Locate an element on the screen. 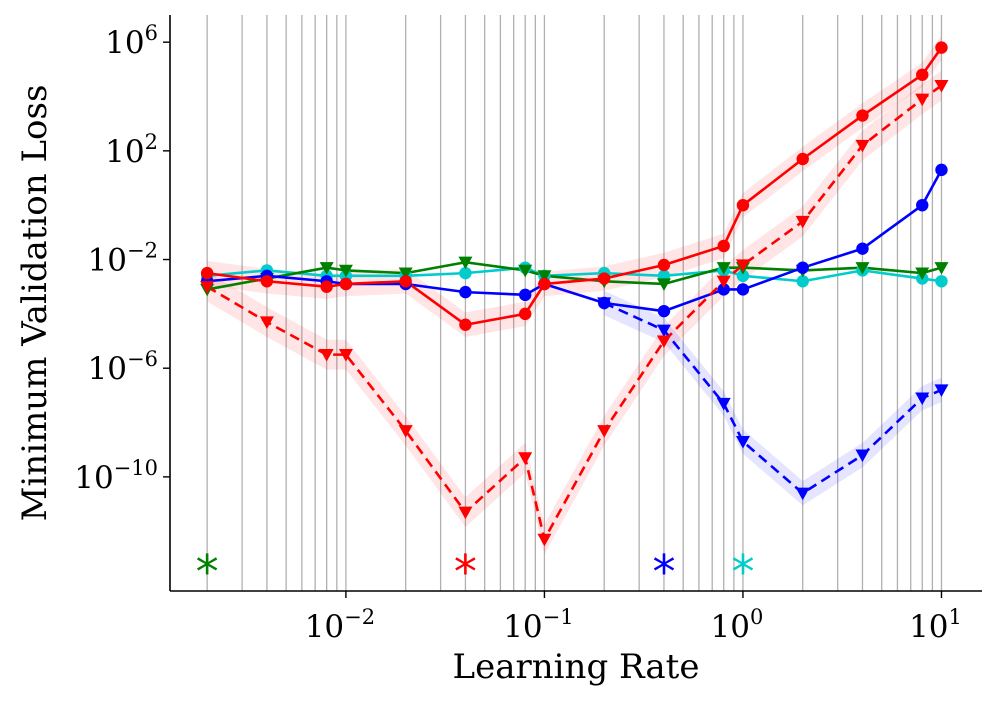 The image size is (996, 702). y-axis-label: Minimum Validation Loss is located at coordinates (35, 303).